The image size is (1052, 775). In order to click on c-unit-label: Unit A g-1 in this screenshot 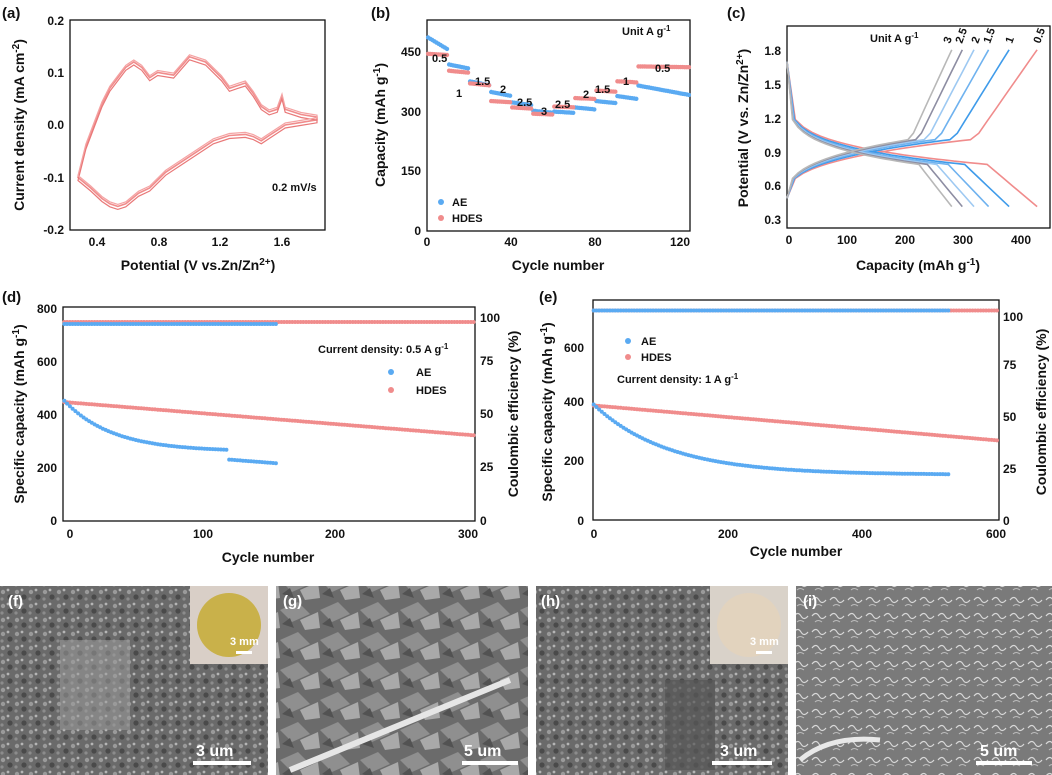, I will do `click(894, 38)`.